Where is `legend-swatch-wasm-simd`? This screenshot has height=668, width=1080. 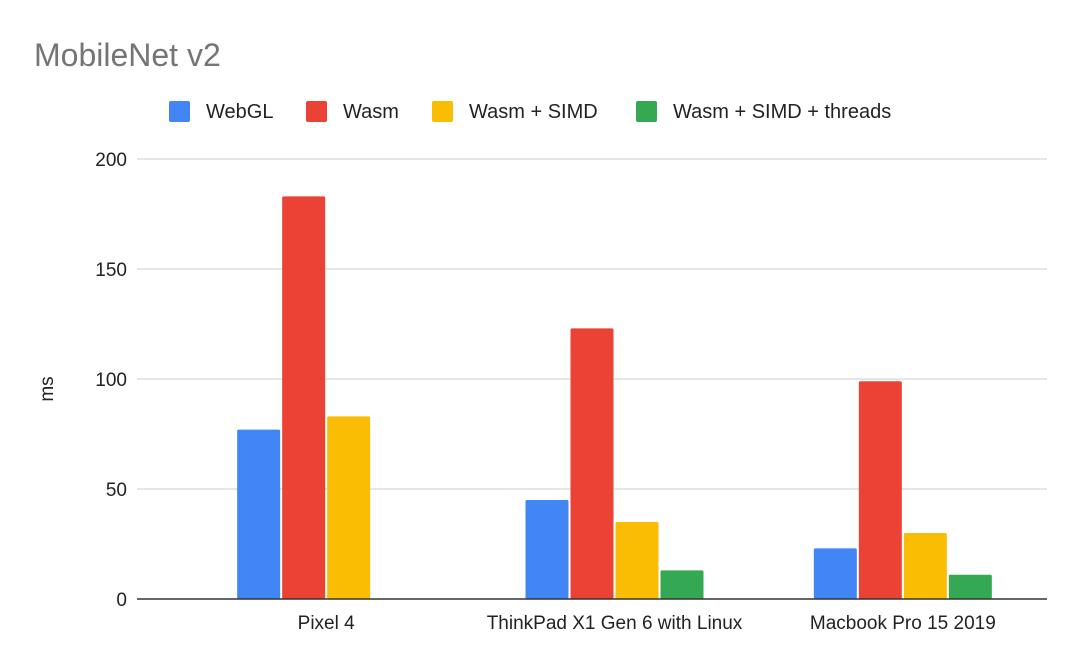
legend-swatch-wasm-simd is located at coordinates (442, 111).